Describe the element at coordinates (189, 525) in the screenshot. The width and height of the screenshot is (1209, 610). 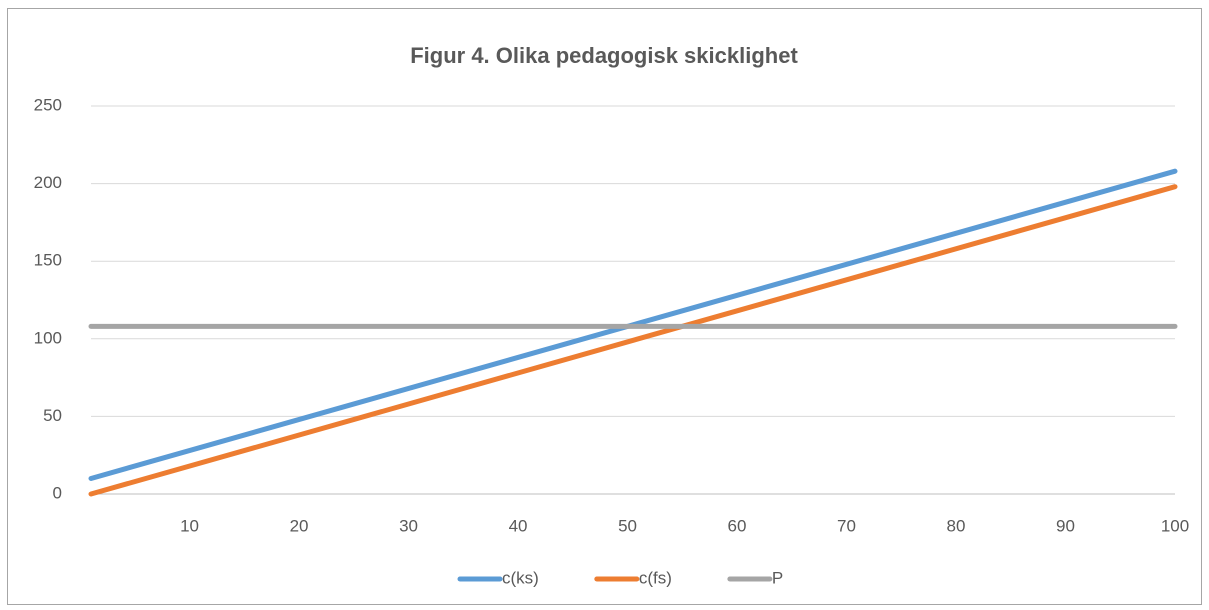
I see `x-tick-label: 10` at that location.